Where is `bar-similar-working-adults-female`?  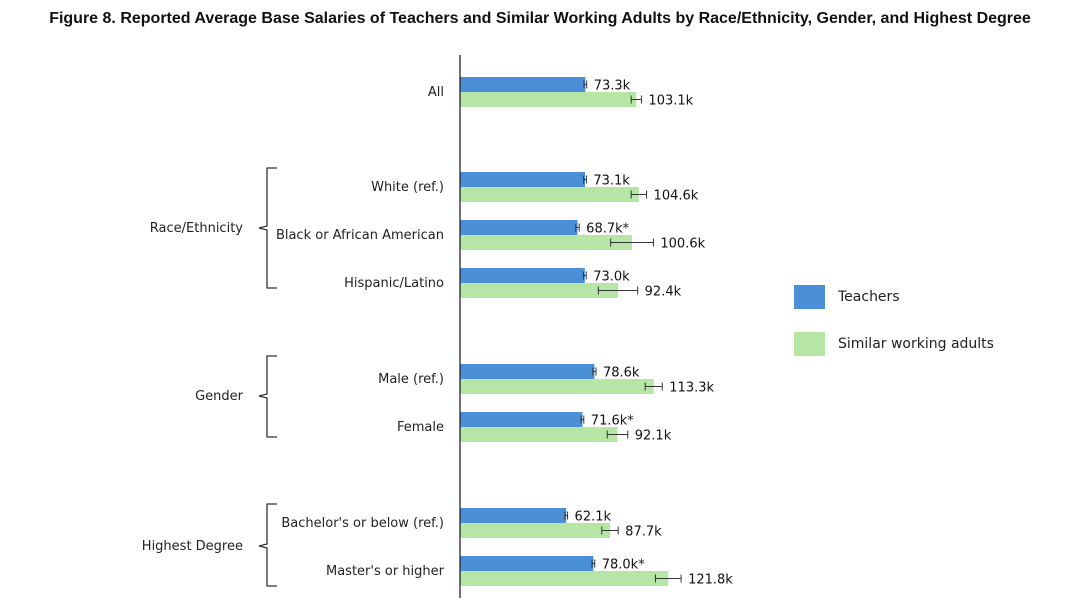 bar-similar-working-adults-female is located at coordinates (539, 434).